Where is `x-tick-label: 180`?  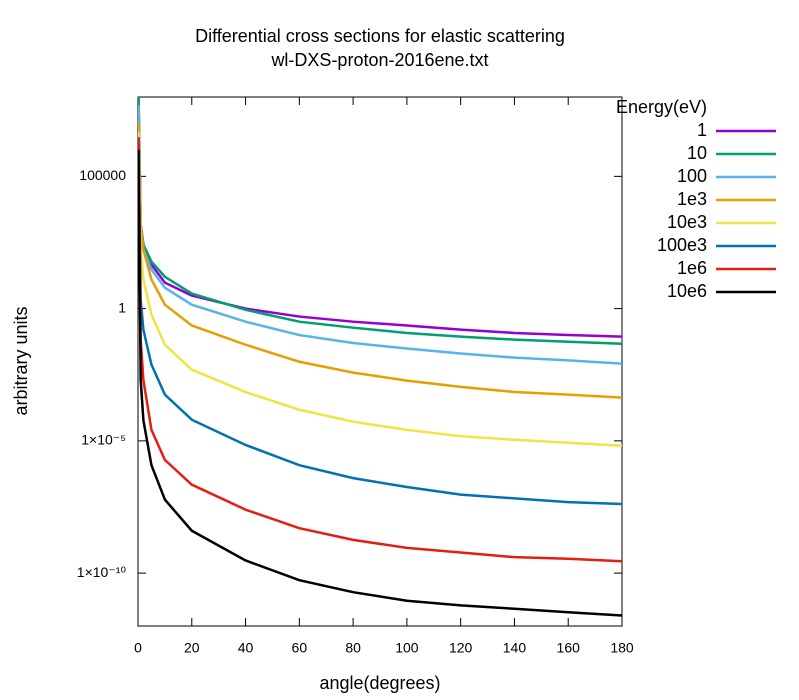 x-tick-label: 180 is located at coordinates (622, 648).